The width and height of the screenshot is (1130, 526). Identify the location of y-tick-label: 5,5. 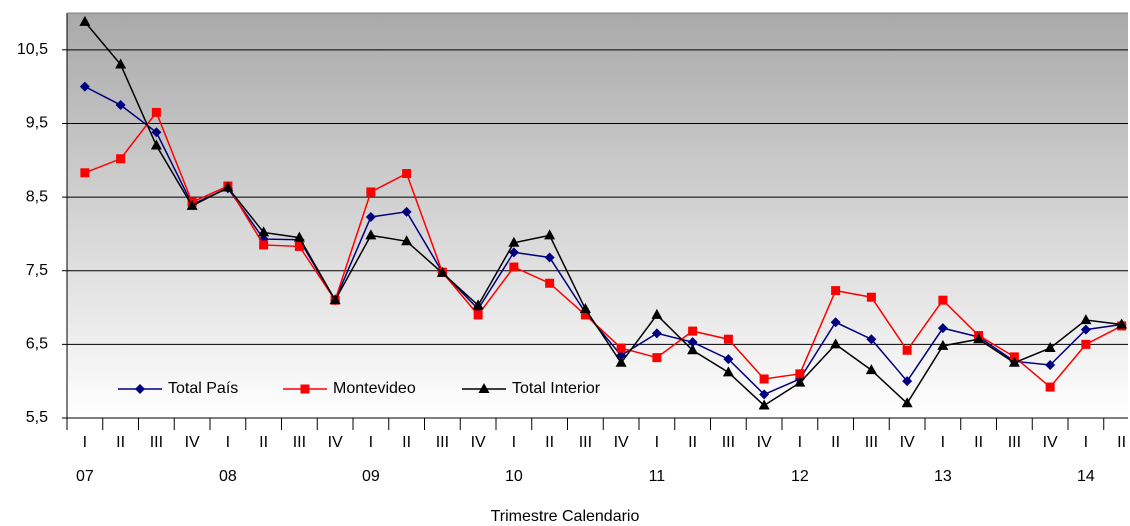
(37, 417).